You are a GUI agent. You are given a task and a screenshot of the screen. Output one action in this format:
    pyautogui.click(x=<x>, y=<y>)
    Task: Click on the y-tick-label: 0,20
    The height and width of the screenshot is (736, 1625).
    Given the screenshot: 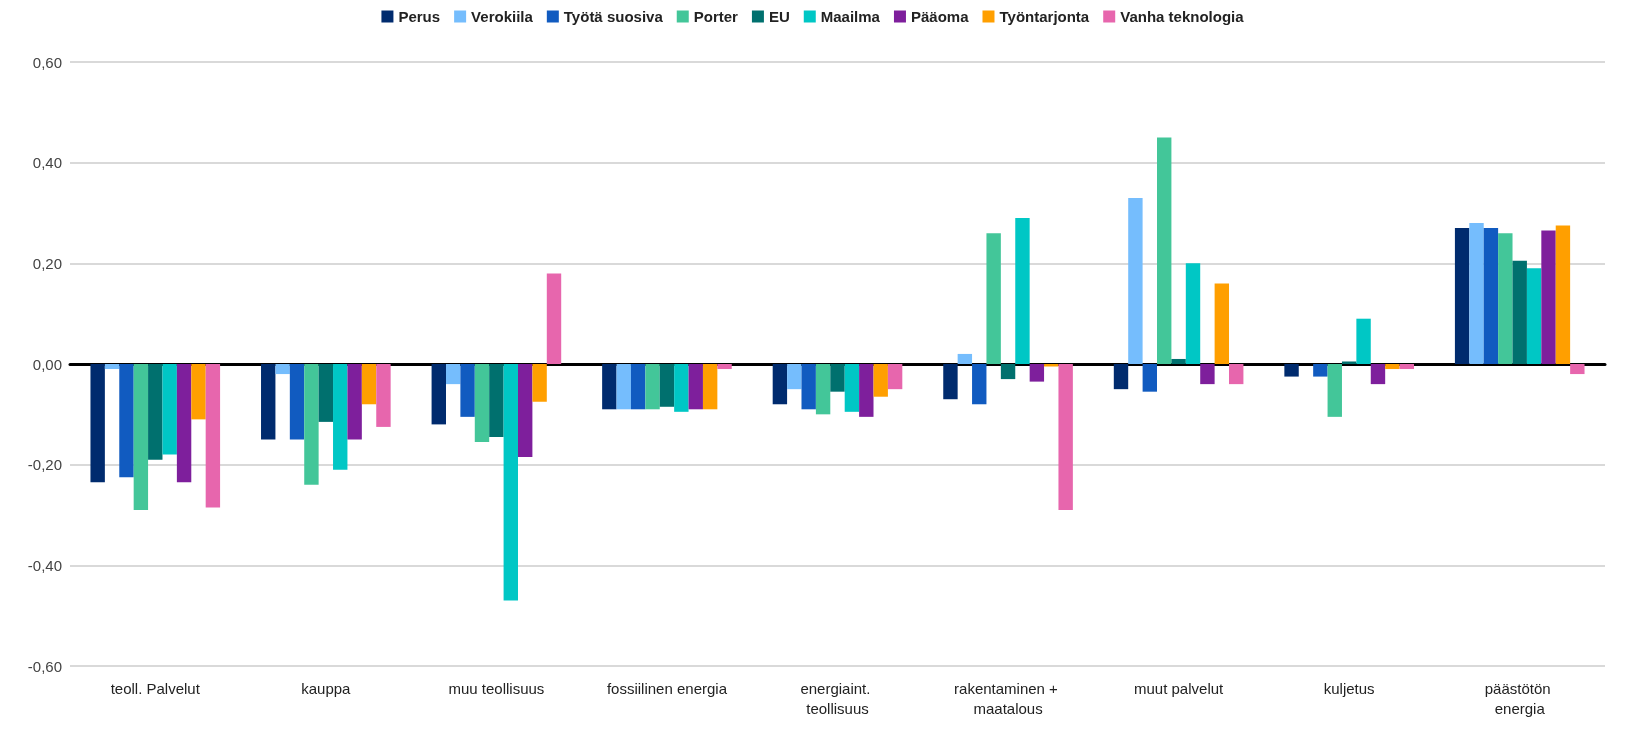 What is the action you would take?
    pyautogui.click(x=47, y=263)
    